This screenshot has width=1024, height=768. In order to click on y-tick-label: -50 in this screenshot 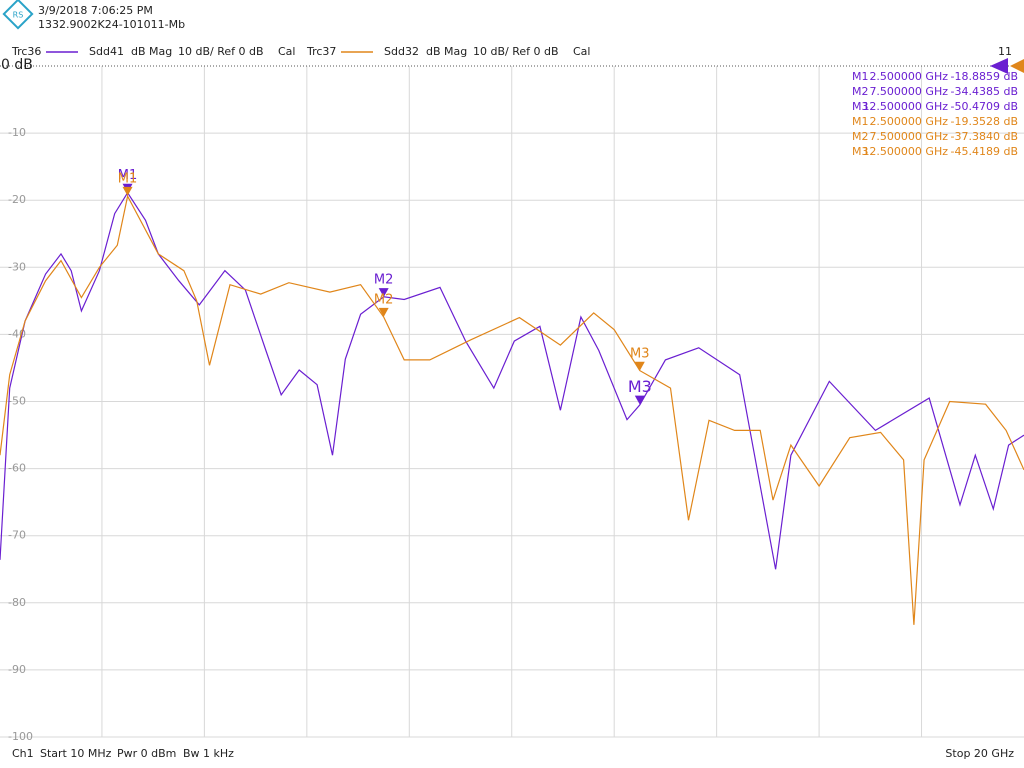, I will do `click(17, 401)`.